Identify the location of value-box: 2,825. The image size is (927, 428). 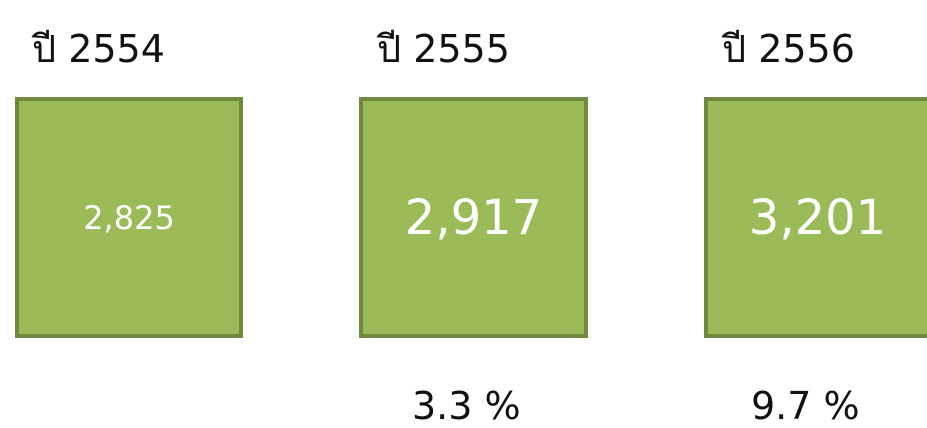
(129, 217).